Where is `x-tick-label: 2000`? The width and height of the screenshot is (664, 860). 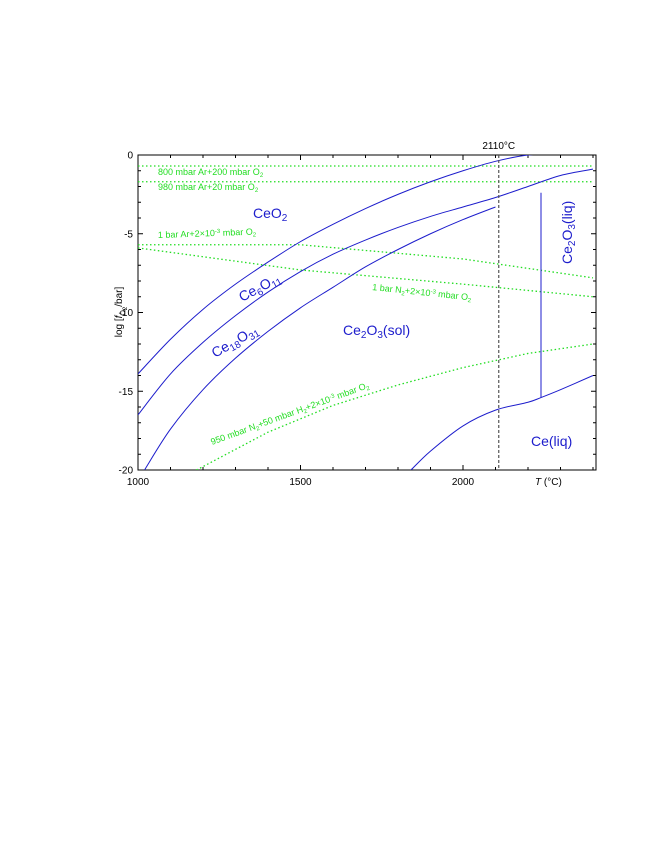
x-tick-label: 2000 is located at coordinates (463, 482).